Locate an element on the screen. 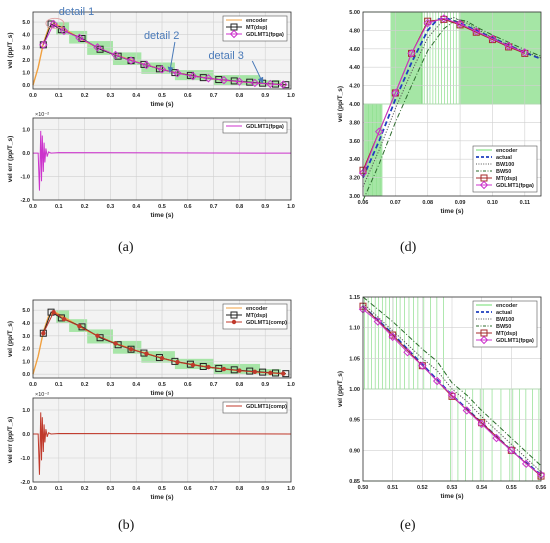 The height and width of the screenshot is (543, 550). y-tick-label: 4.60 is located at coordinates (354, 50).